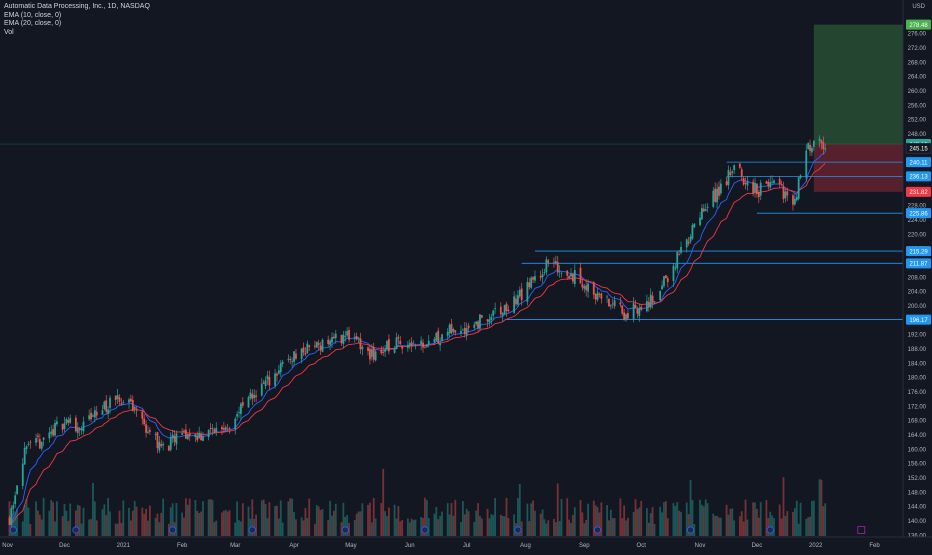 The image size is (932, 555). Describe the element at coordinates (918, 252) in the screenshot. I see `price-tag-label: 215.29` at that location.